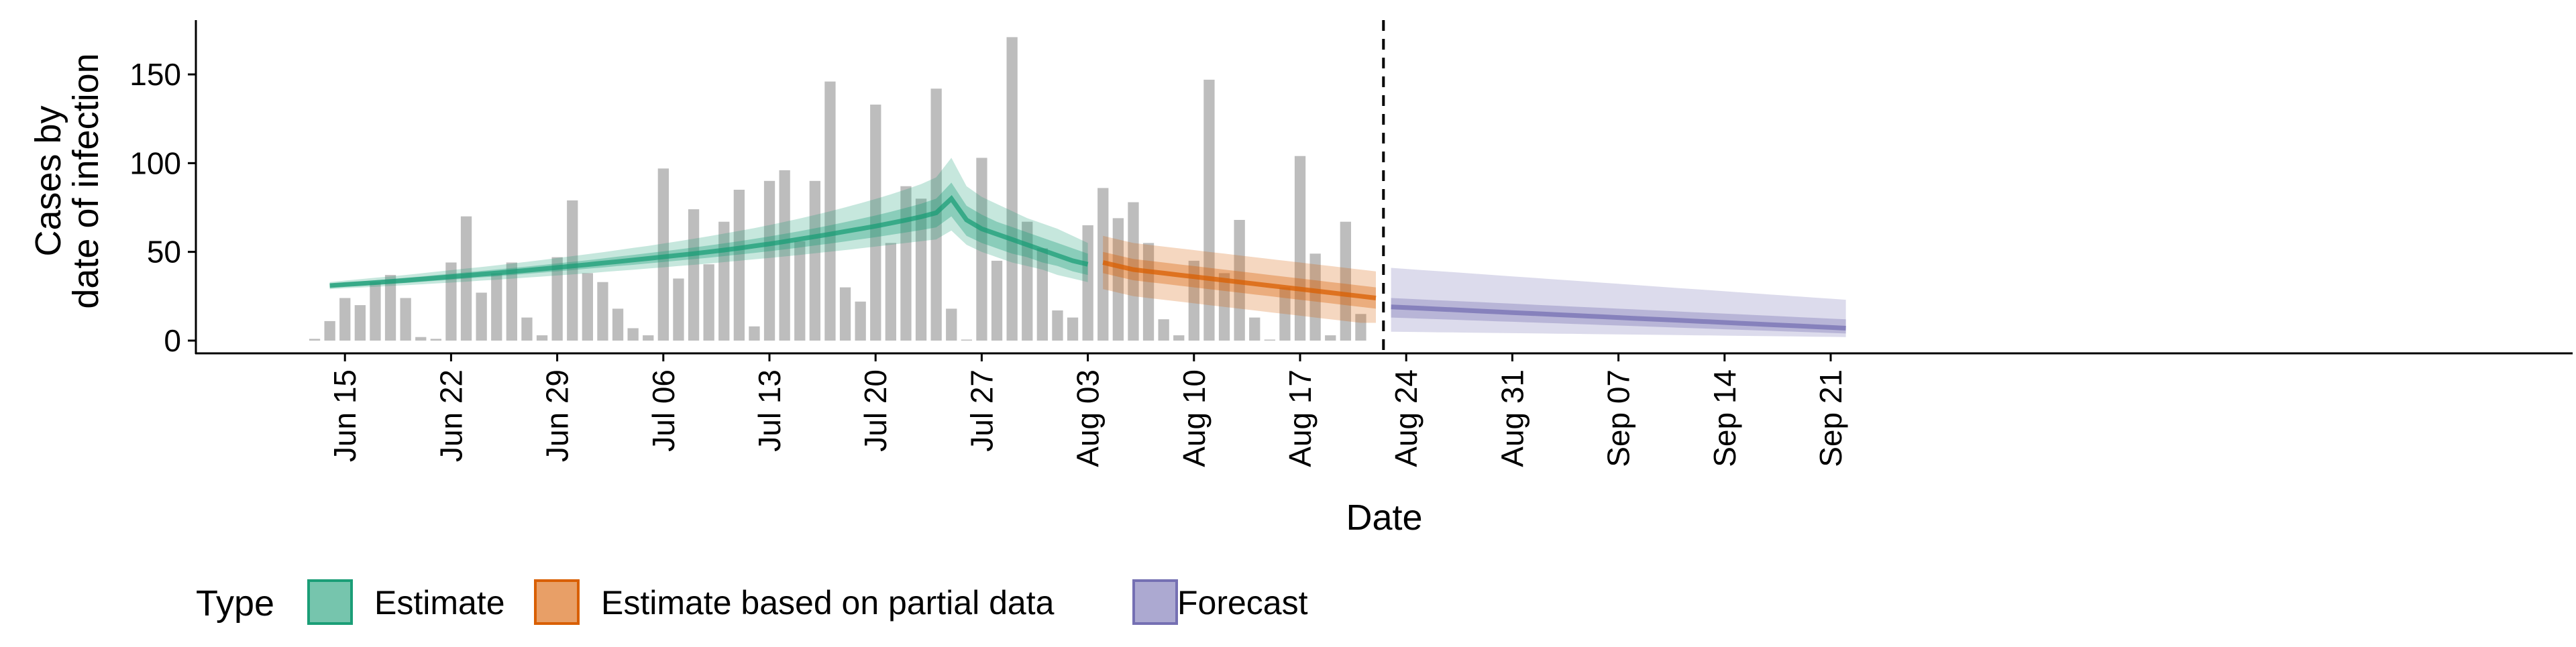  What do you see at coordinates (1194, 418) in the screenshot?
I see `x-tick-label: Aug 10` at bounding box center [1194, 418].